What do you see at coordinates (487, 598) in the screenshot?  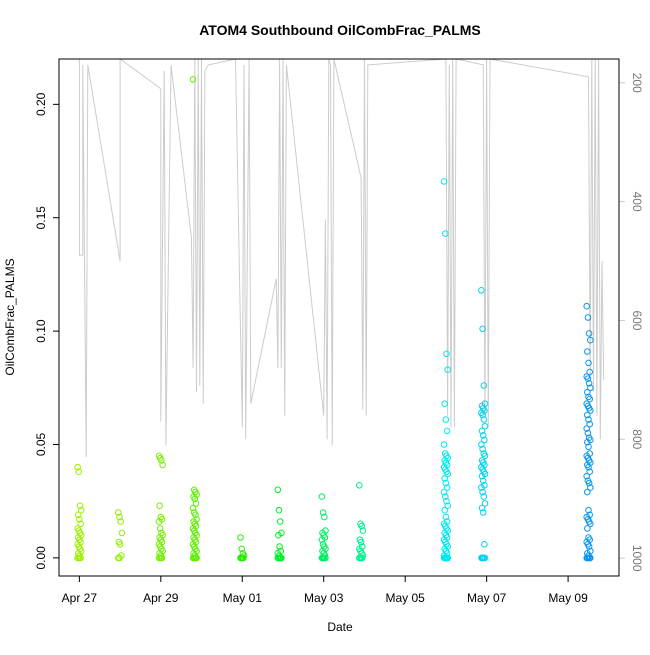 I see `x-tick-label: May 07` at bounding box center [487, 598].